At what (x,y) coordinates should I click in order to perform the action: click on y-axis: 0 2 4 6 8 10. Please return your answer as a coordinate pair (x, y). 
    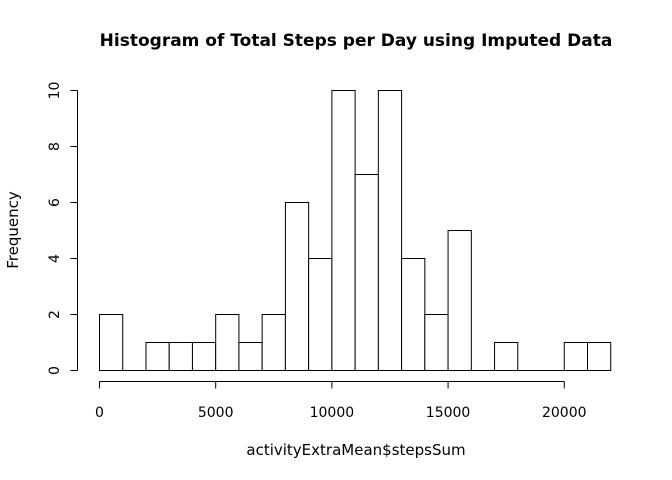
    Looking at the image, I should click on (62, 228).